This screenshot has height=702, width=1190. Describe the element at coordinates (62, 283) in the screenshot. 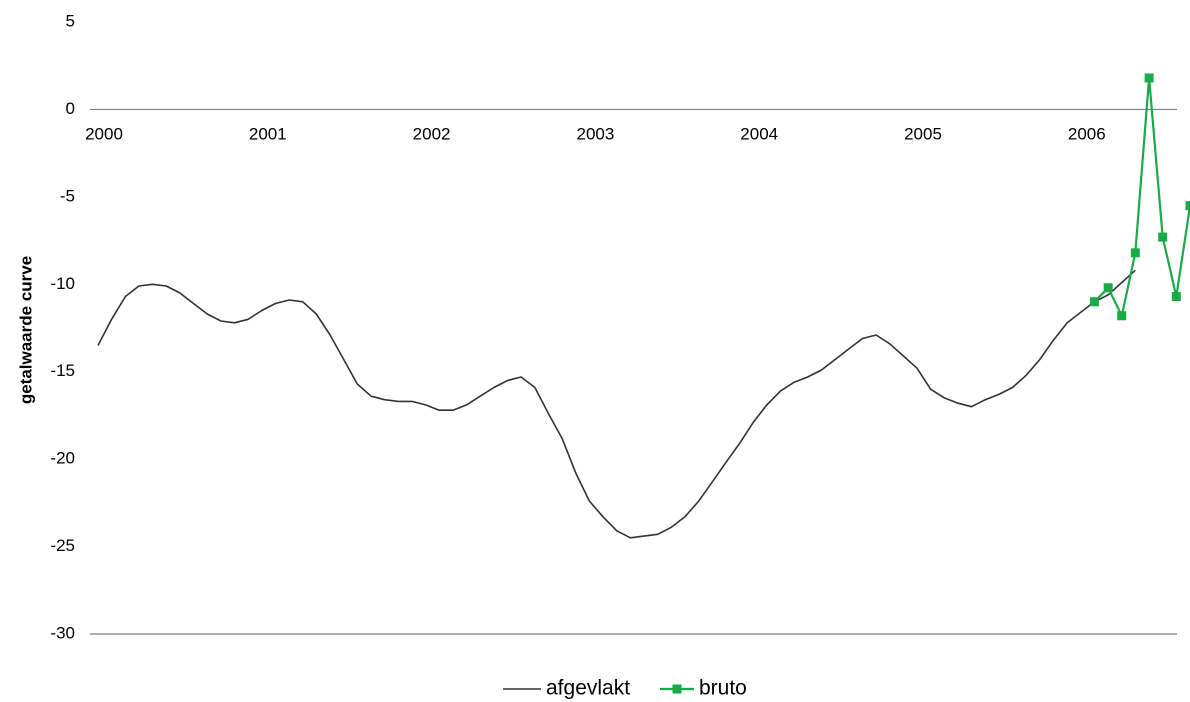

I see `y-tick-label: -10` at that location.